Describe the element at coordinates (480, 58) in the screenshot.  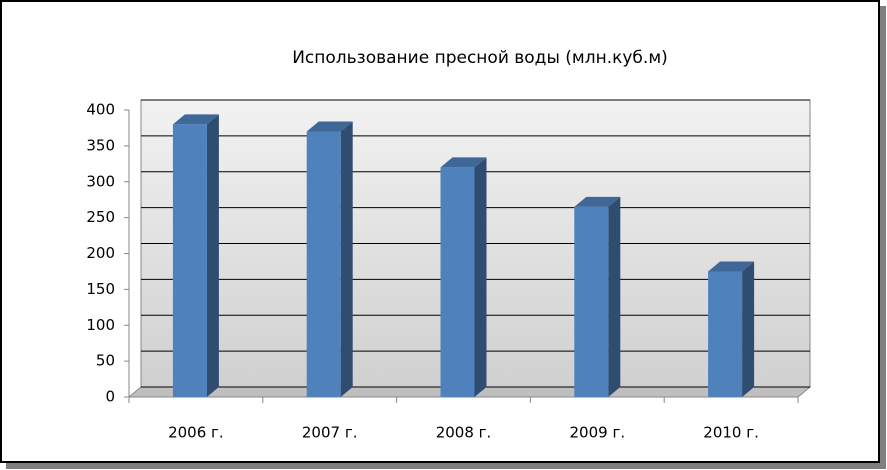
I see `chart-title: Использование пресной воды (млн.куб.м)` at that location.